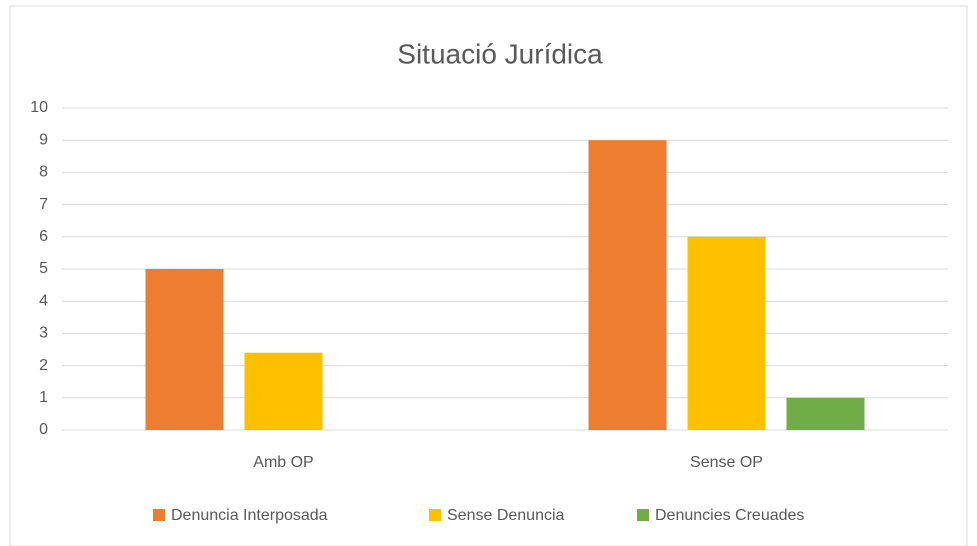 This screenshot has height=546, width=977. I want to click on y-tick-label: 10, so click(39, 107).